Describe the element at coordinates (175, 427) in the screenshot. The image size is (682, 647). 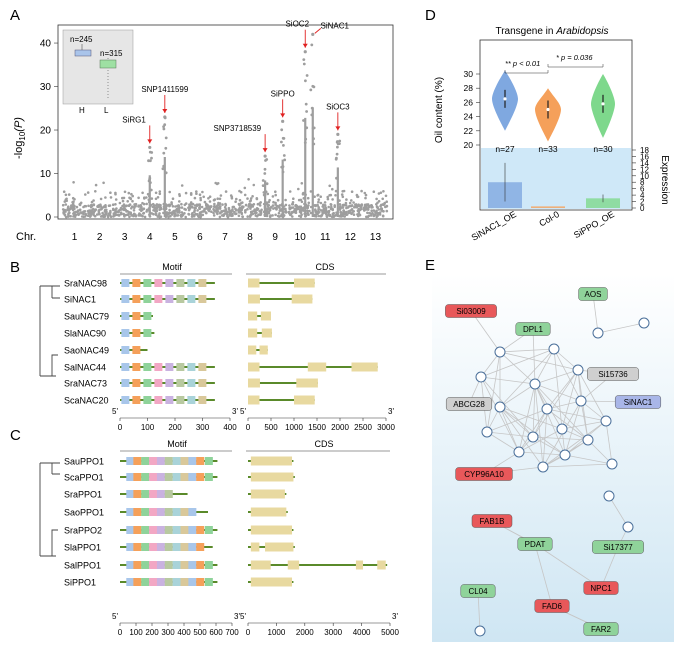
I see `motif-tick-label: 200` at that location.